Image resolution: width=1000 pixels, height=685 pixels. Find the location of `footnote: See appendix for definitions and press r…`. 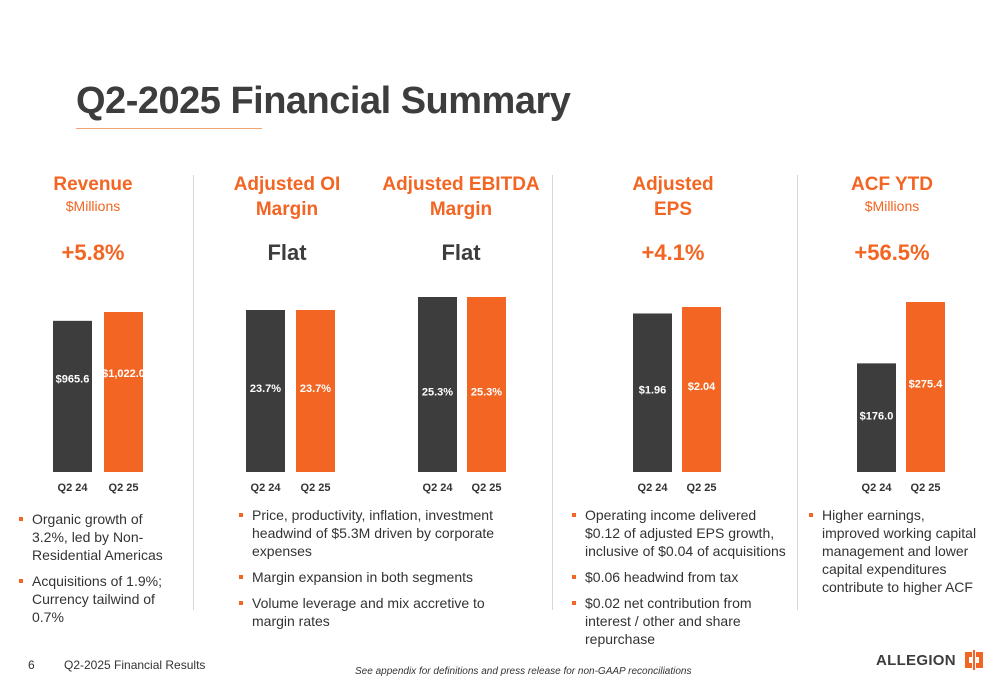

footnote: See appendix for definitions and press r… is located at coordinates (523, 671).